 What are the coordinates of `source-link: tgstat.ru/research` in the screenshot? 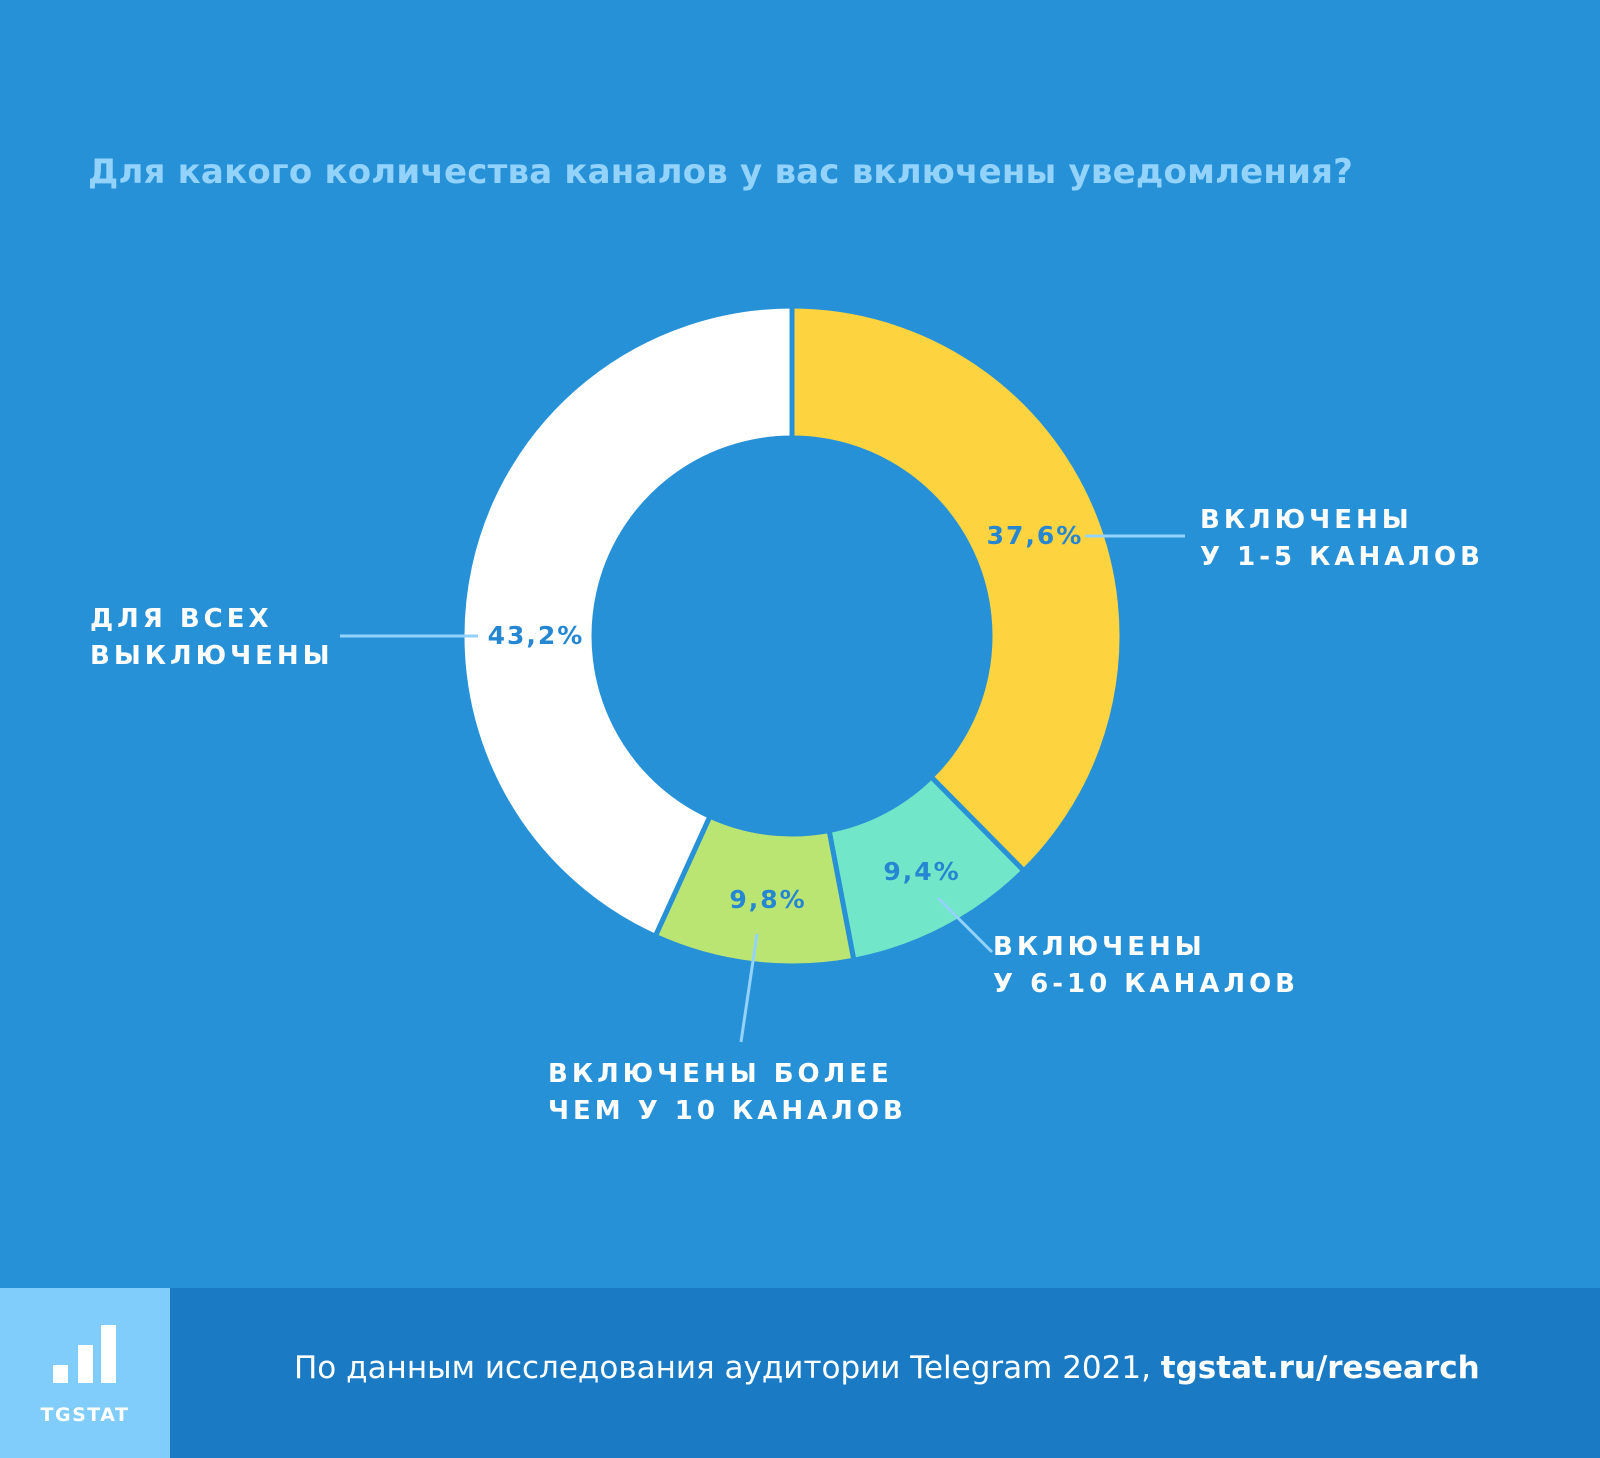 It's located at (1320, 1368).